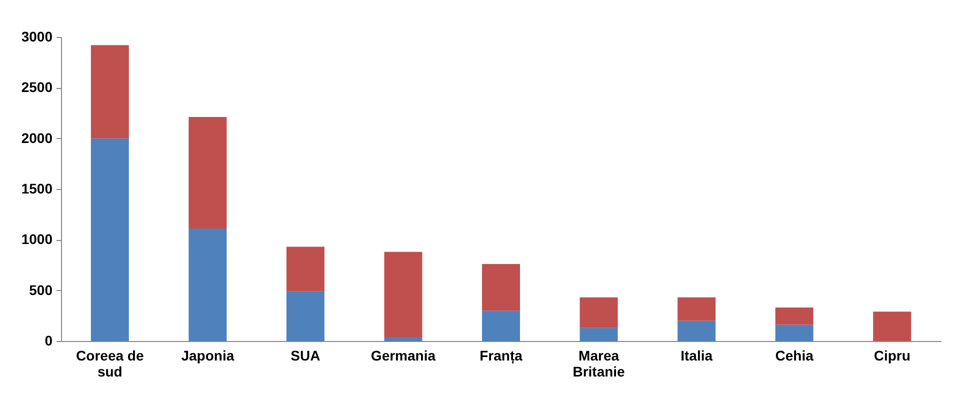 Image resolution: width=978 pixels, height=402 pixels. What do you see at coordinates (37, 138) in the screenshot?
I see `y-tick-label: 2000` at bounding box center [37, 138].